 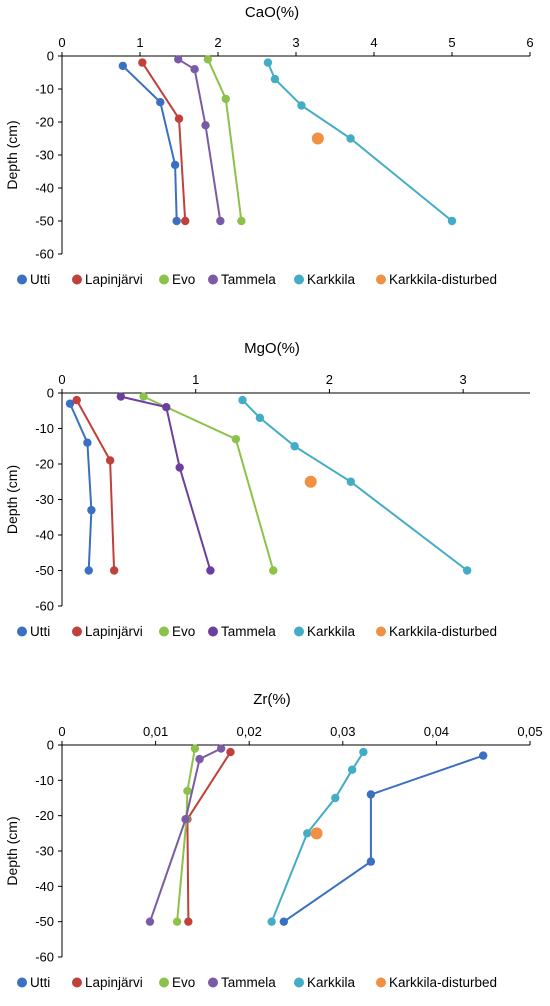 What do you see at coordinates (342, 731) in the screenshot?
I see `x-tick-label: 0,03` at bounding box center [342, 731].